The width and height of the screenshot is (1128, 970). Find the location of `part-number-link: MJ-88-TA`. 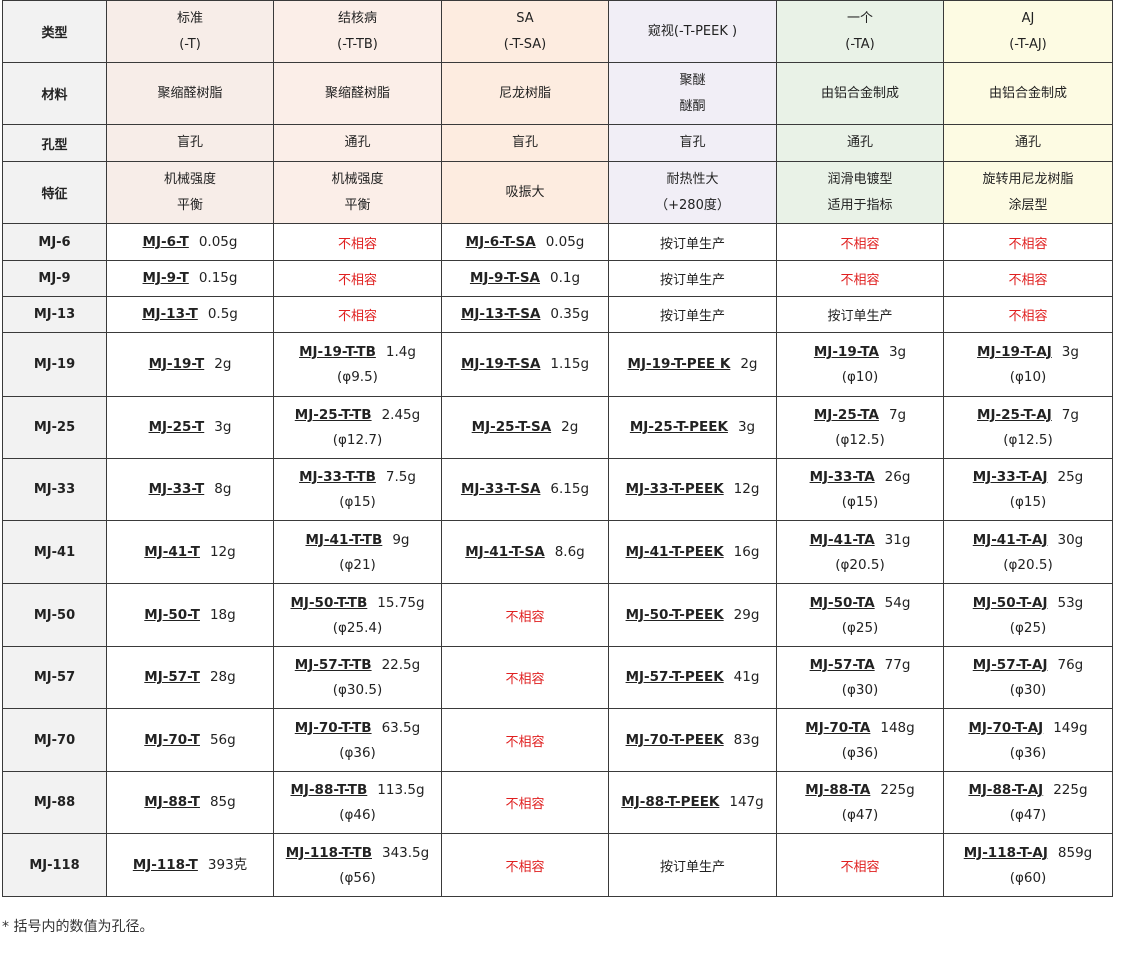

part-number-link: MJ-88-TA is located at coordinates (838, 790).